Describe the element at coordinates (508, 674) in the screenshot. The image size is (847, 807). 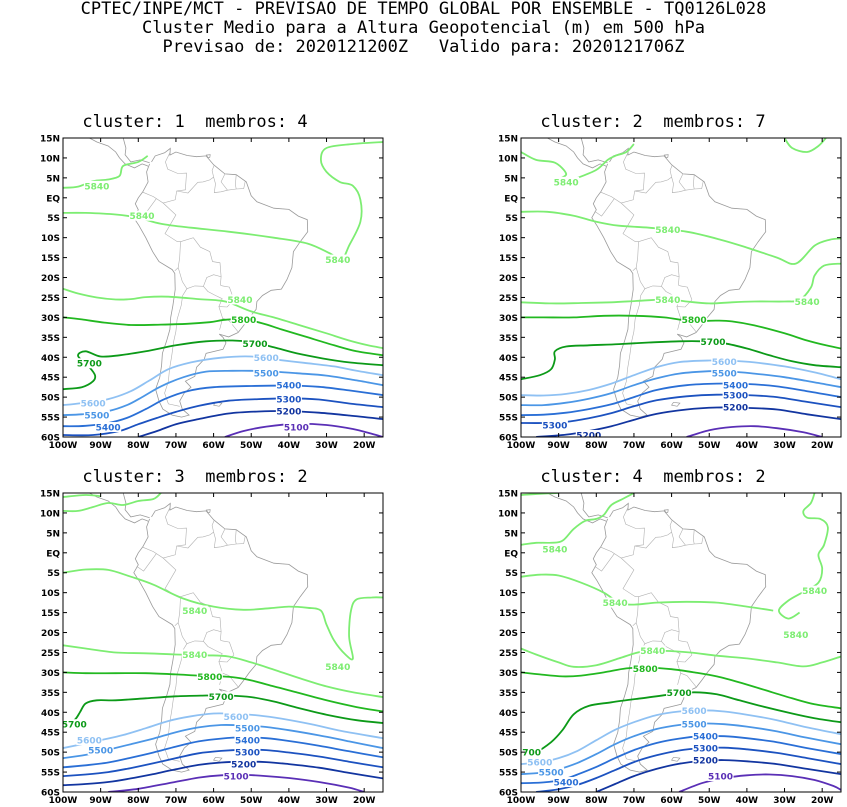
I see `lat-tick-label: 30S` at that location.